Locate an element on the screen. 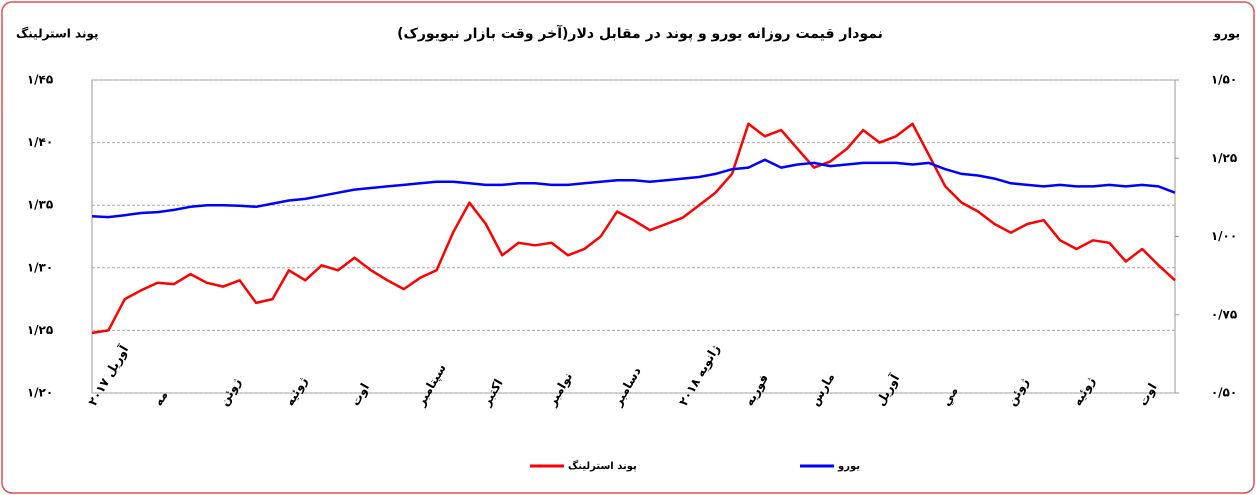  y-axis-label: پوند استرلینگ is located at coordinates (57, 34).